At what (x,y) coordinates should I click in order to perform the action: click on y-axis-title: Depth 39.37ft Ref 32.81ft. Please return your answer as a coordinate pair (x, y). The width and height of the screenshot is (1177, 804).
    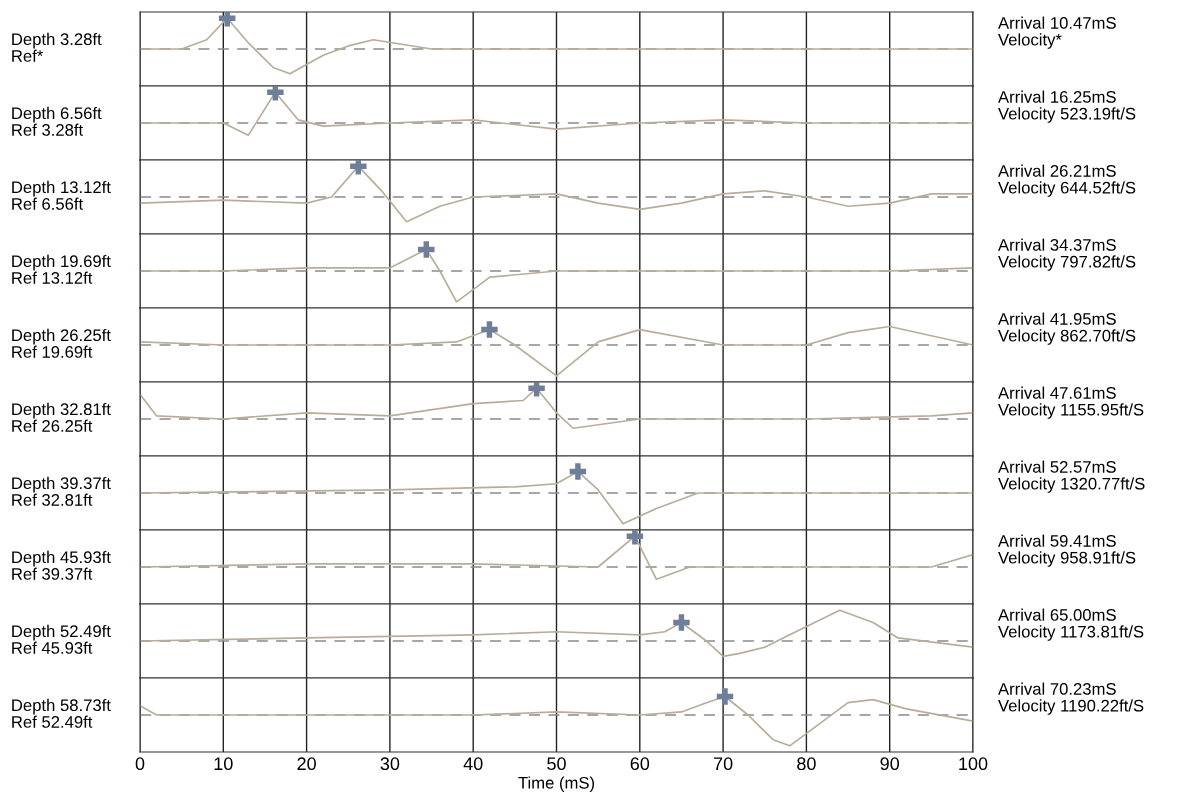
    Looking at the image, I should click on (61, 491).